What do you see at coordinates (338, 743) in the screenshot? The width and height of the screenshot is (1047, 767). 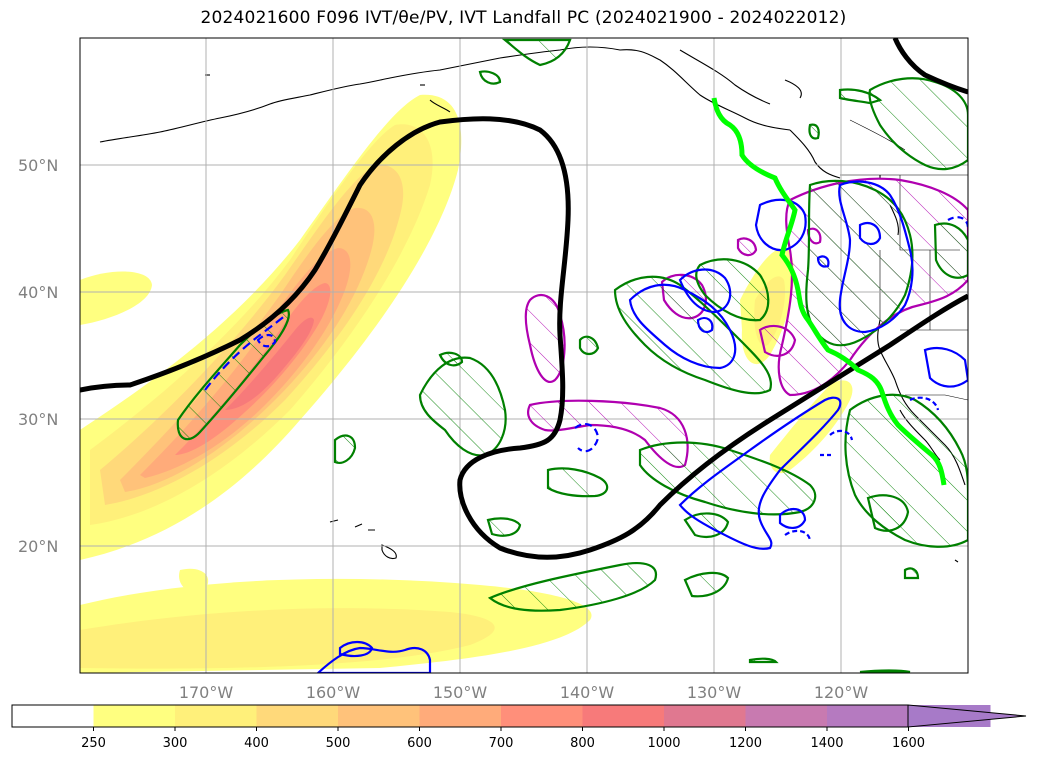 I see `colorbar-label: 500` at bounding box center [338, 743].